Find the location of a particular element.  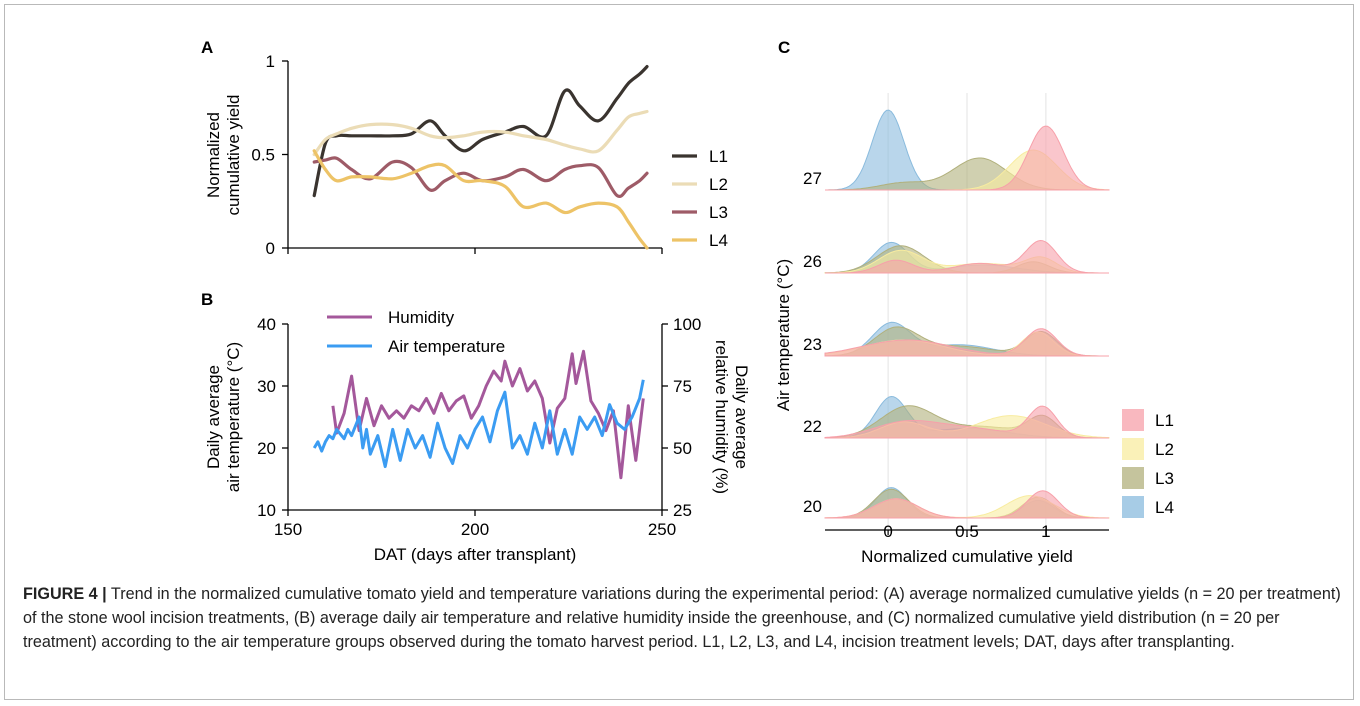

panel-b-y-tick-label: 20 is located at coordinates (266, 448).